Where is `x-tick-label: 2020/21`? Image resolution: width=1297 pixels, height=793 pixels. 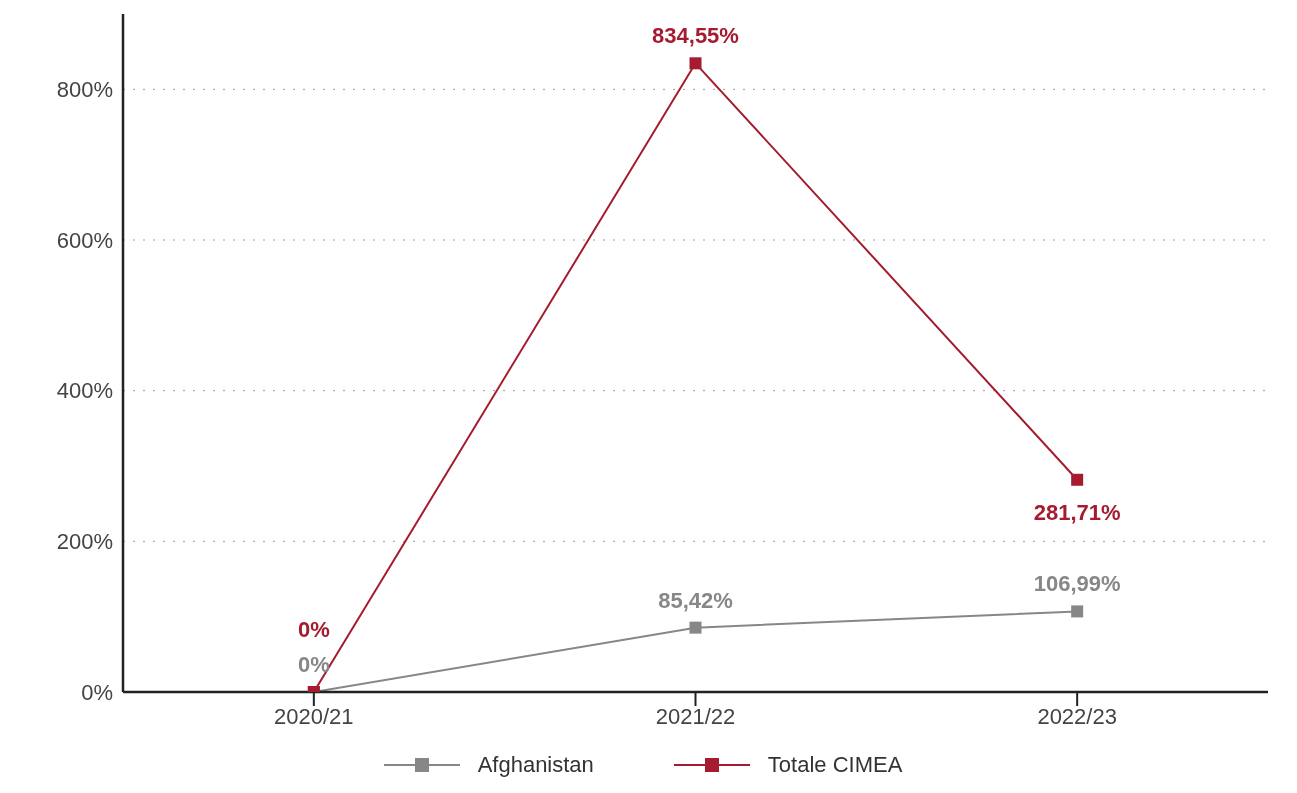 x-tick-label: 2020/21 is located at coordinates (314, 716).